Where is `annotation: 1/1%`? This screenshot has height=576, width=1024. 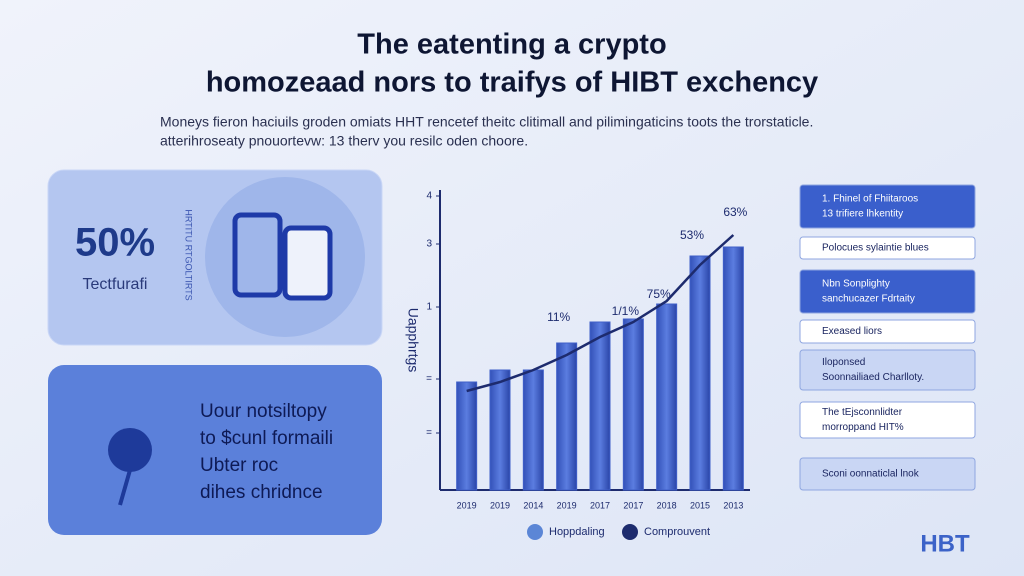
annotation: 1/1% is located at coordinates (626, 311).